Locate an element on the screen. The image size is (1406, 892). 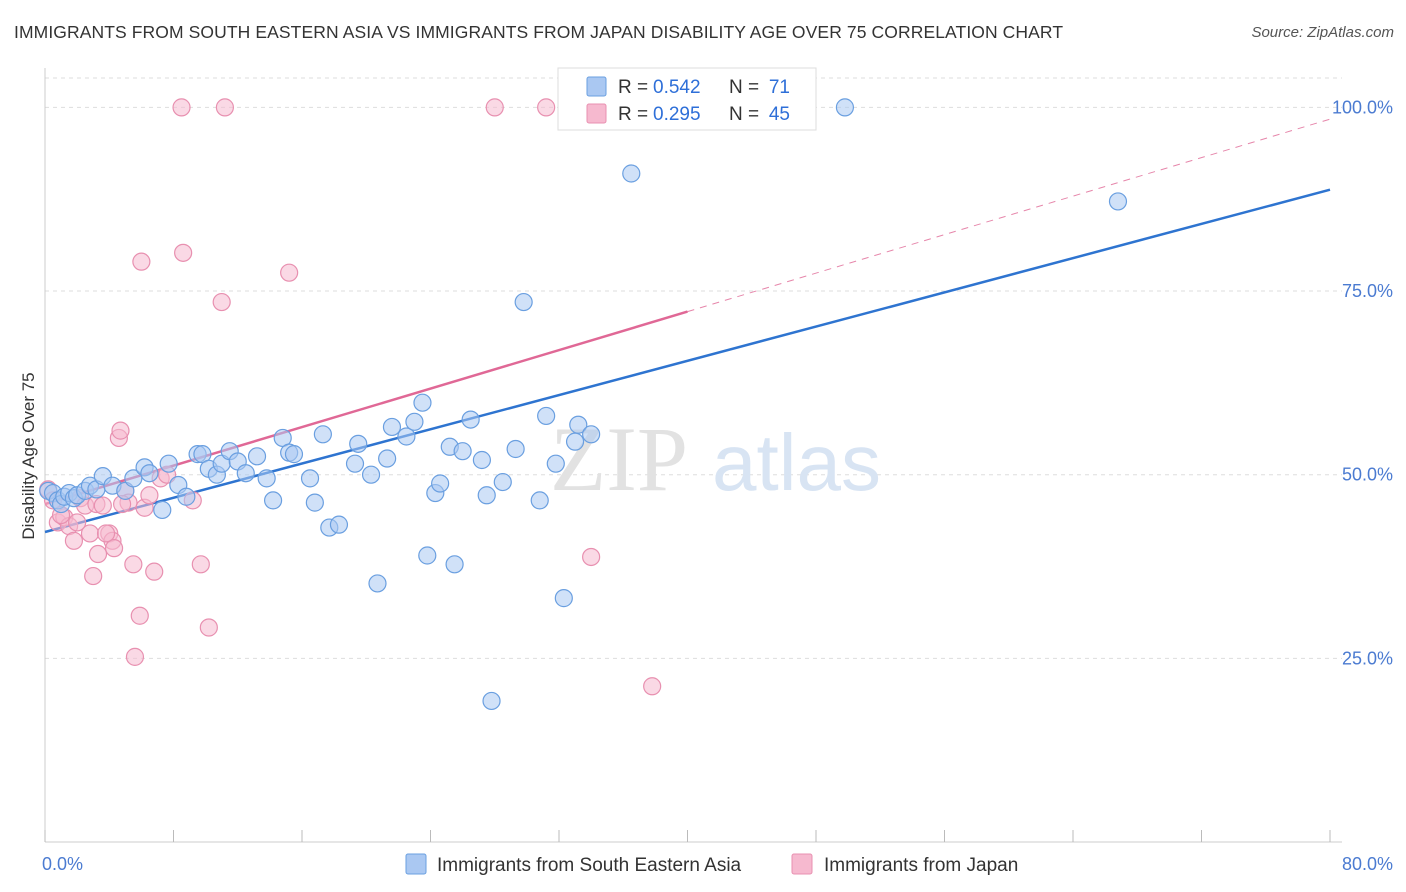
watermark: ZIP atlas is located at coordinates (715, 459).